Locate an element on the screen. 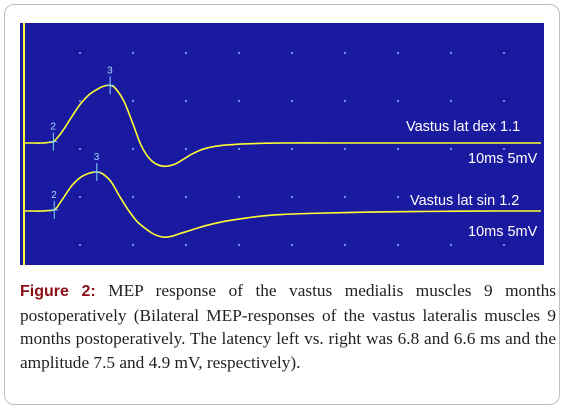 Image resolution: width=566 pixels, height=409 pixels. caption-label: Figure 2: is located at coordinates (58, 291).